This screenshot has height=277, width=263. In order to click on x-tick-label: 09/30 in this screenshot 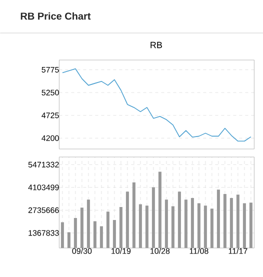, I will do `click(82, 251)`.